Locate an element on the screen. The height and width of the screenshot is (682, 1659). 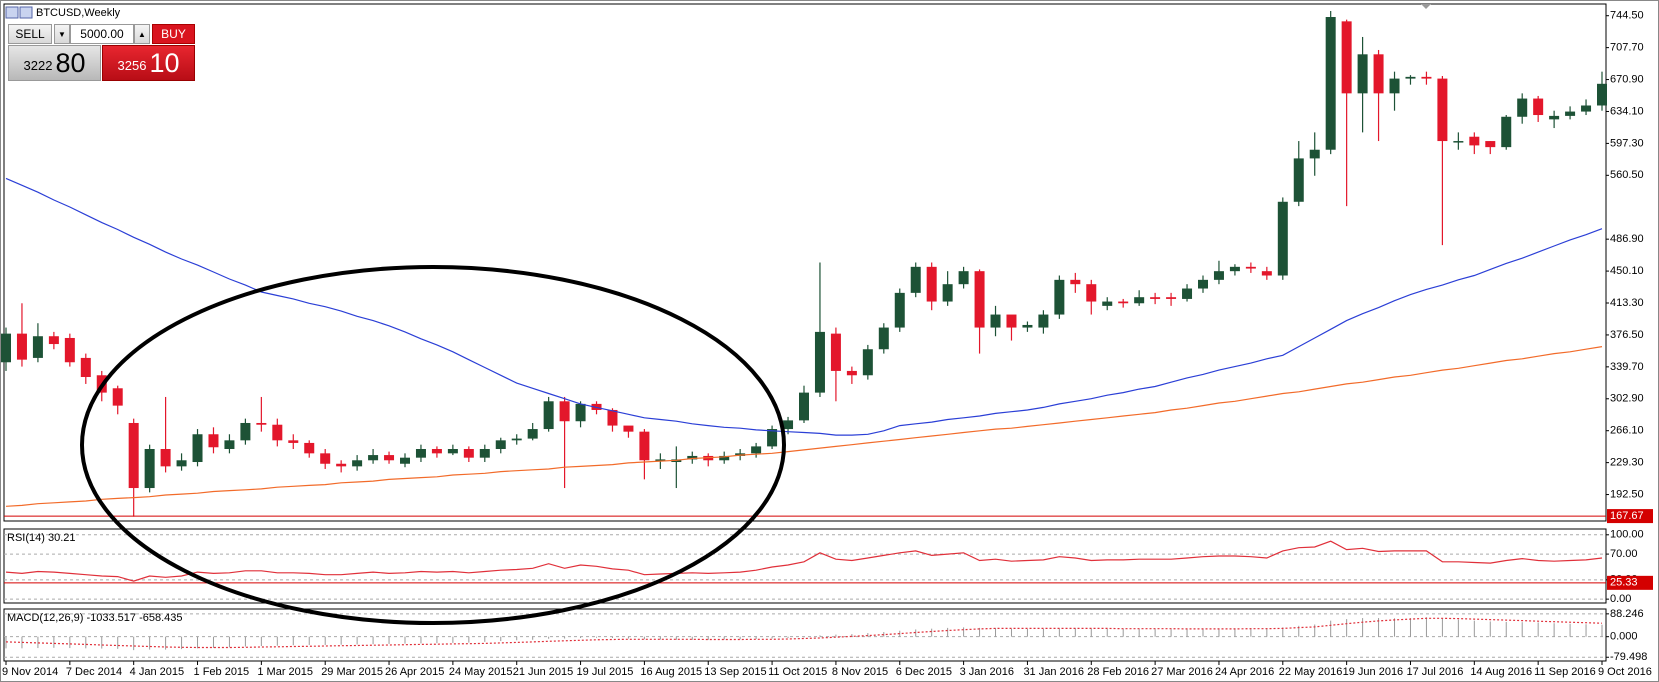
x-tick-label: 4 Jan 2015 is located at coordinates (157, 672).